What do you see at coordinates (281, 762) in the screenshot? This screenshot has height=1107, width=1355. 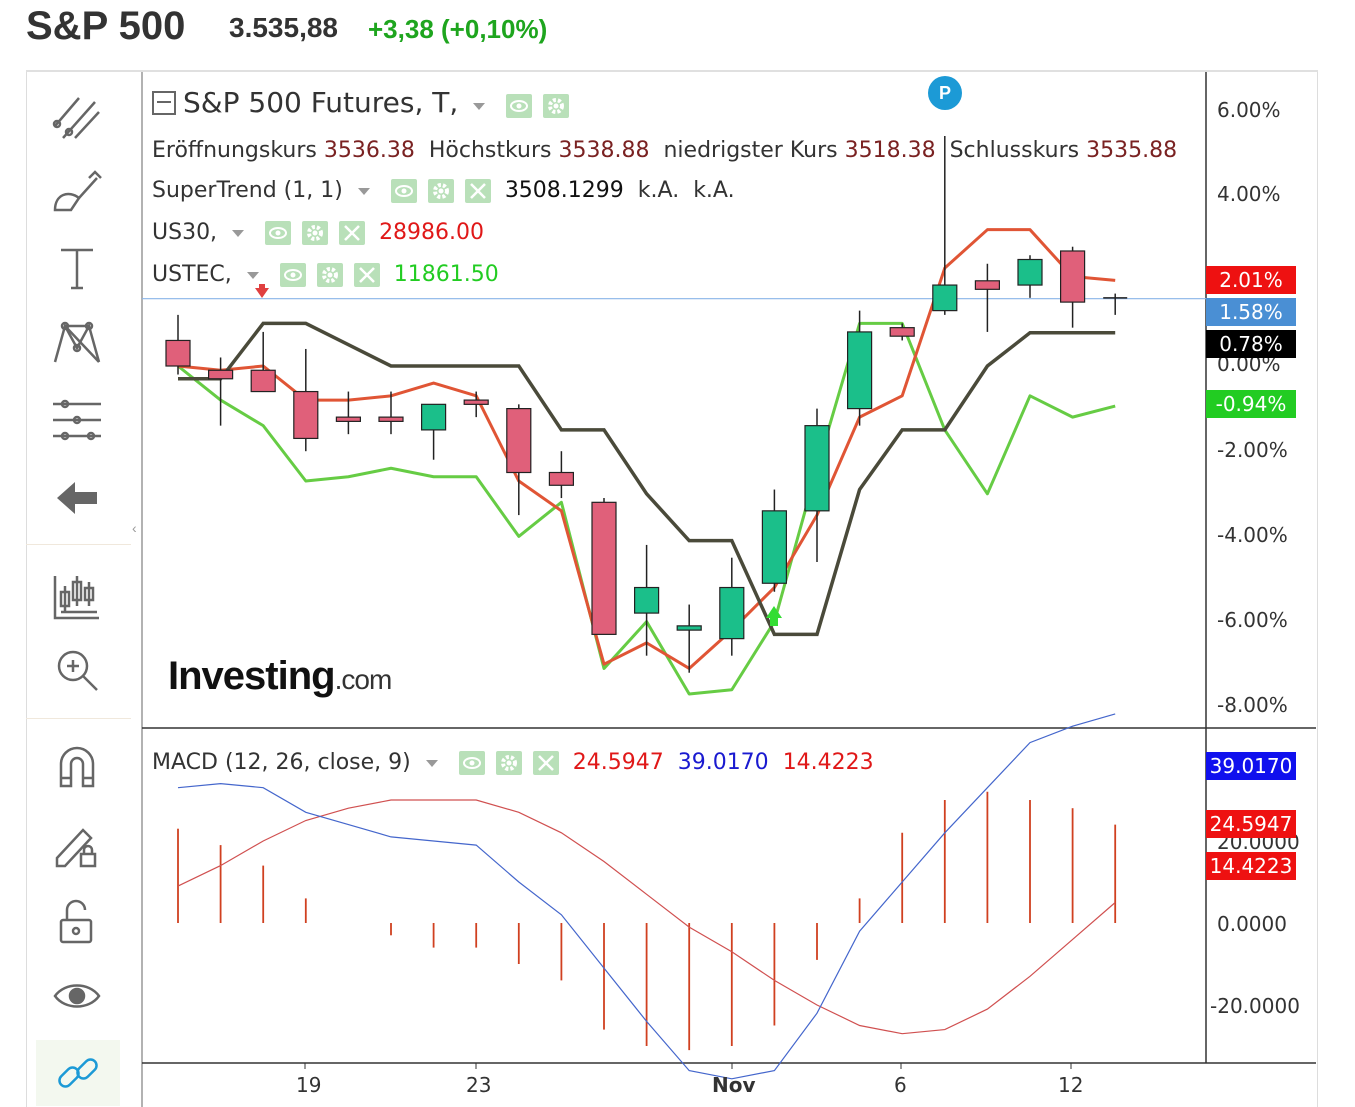 I see `macd-label: MACD (12, 26, close, 9)` at bounding box center [281, 762].